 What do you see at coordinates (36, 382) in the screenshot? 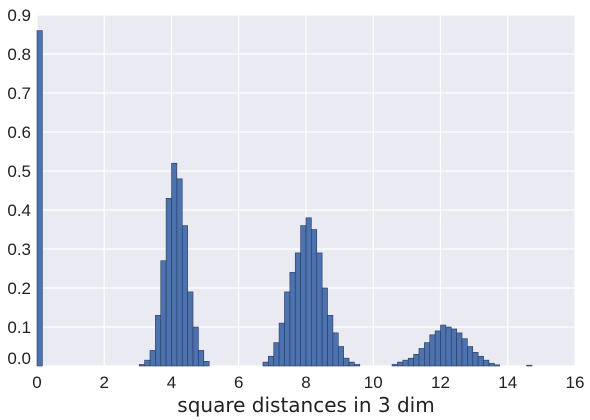
I see `x-tick-label: 0` at bounding box center [36, 382].